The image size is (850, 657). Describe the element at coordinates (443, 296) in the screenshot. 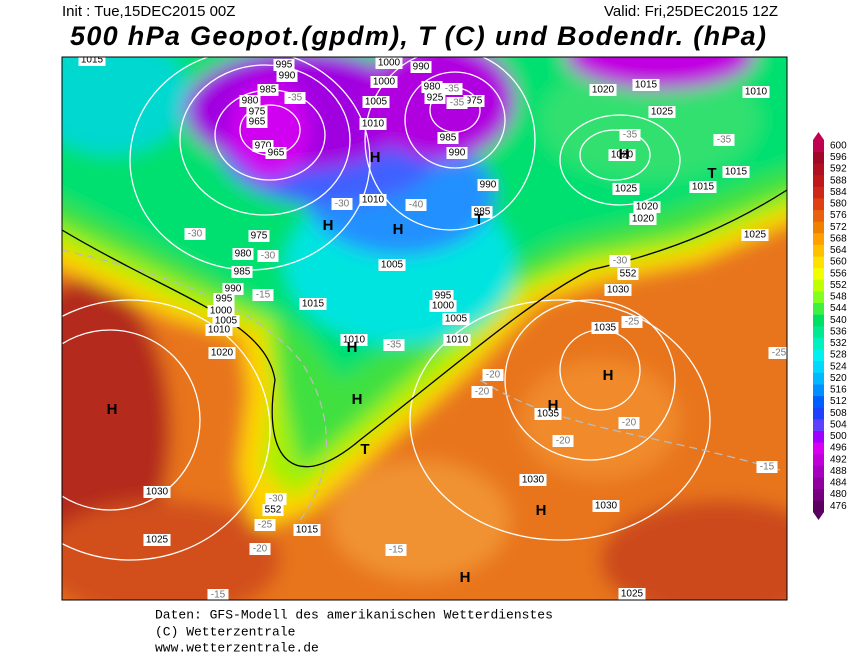

I see `isobar-label: 995` at that location.